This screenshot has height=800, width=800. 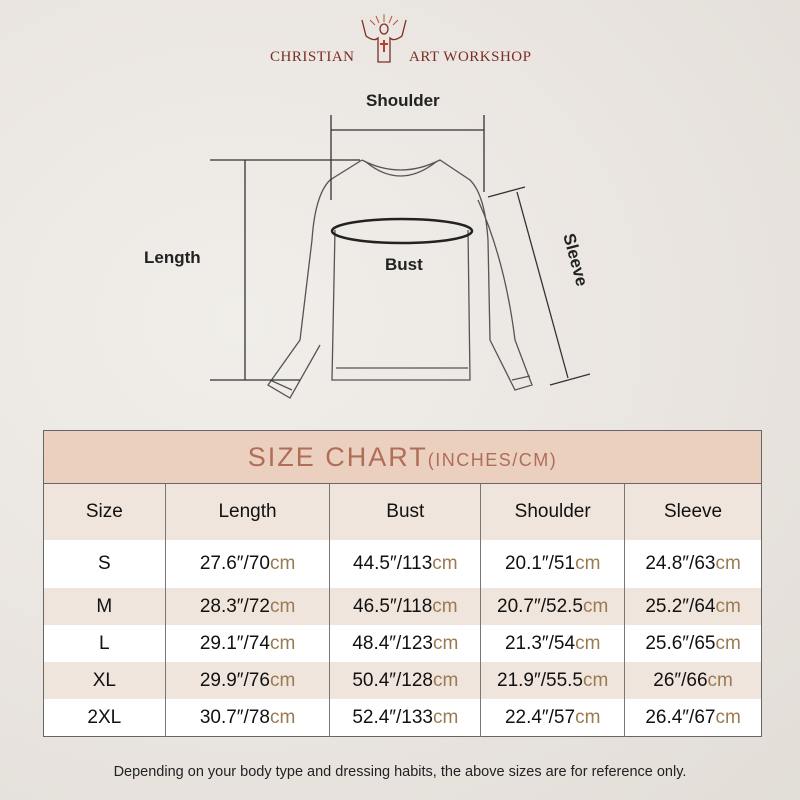 I want to click on measurement-cell: 25.2″/64cm, so click(x=693, y=606).